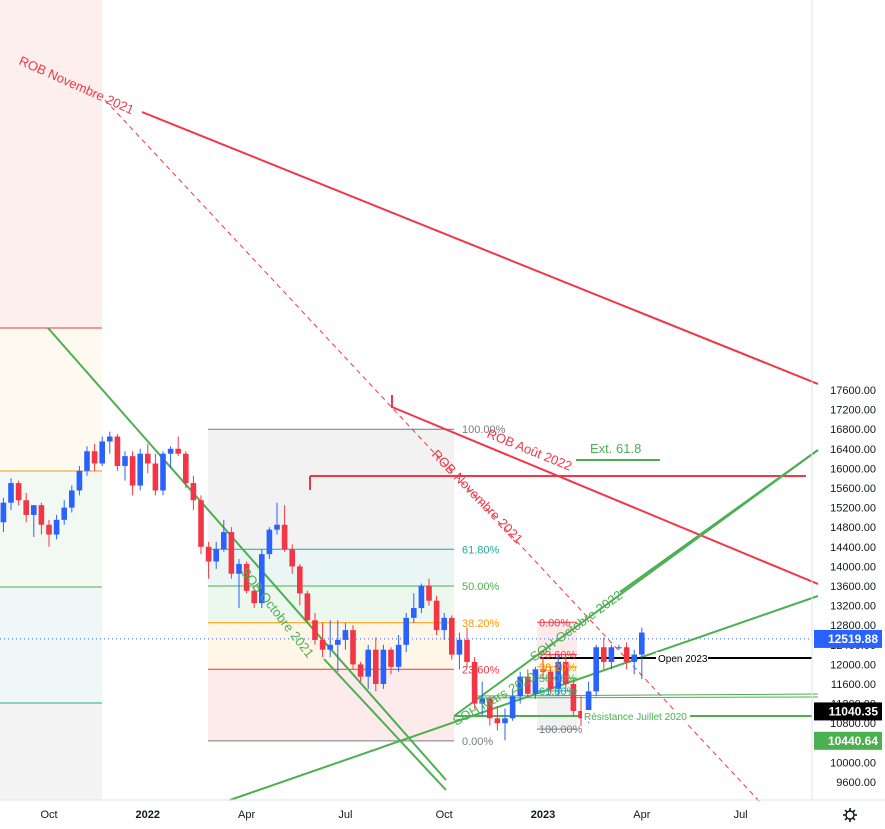 Image resolution: width=885 pixels, height=829 pixels. I want to click on y-tick-label: 11600.00, so click(853, 685).